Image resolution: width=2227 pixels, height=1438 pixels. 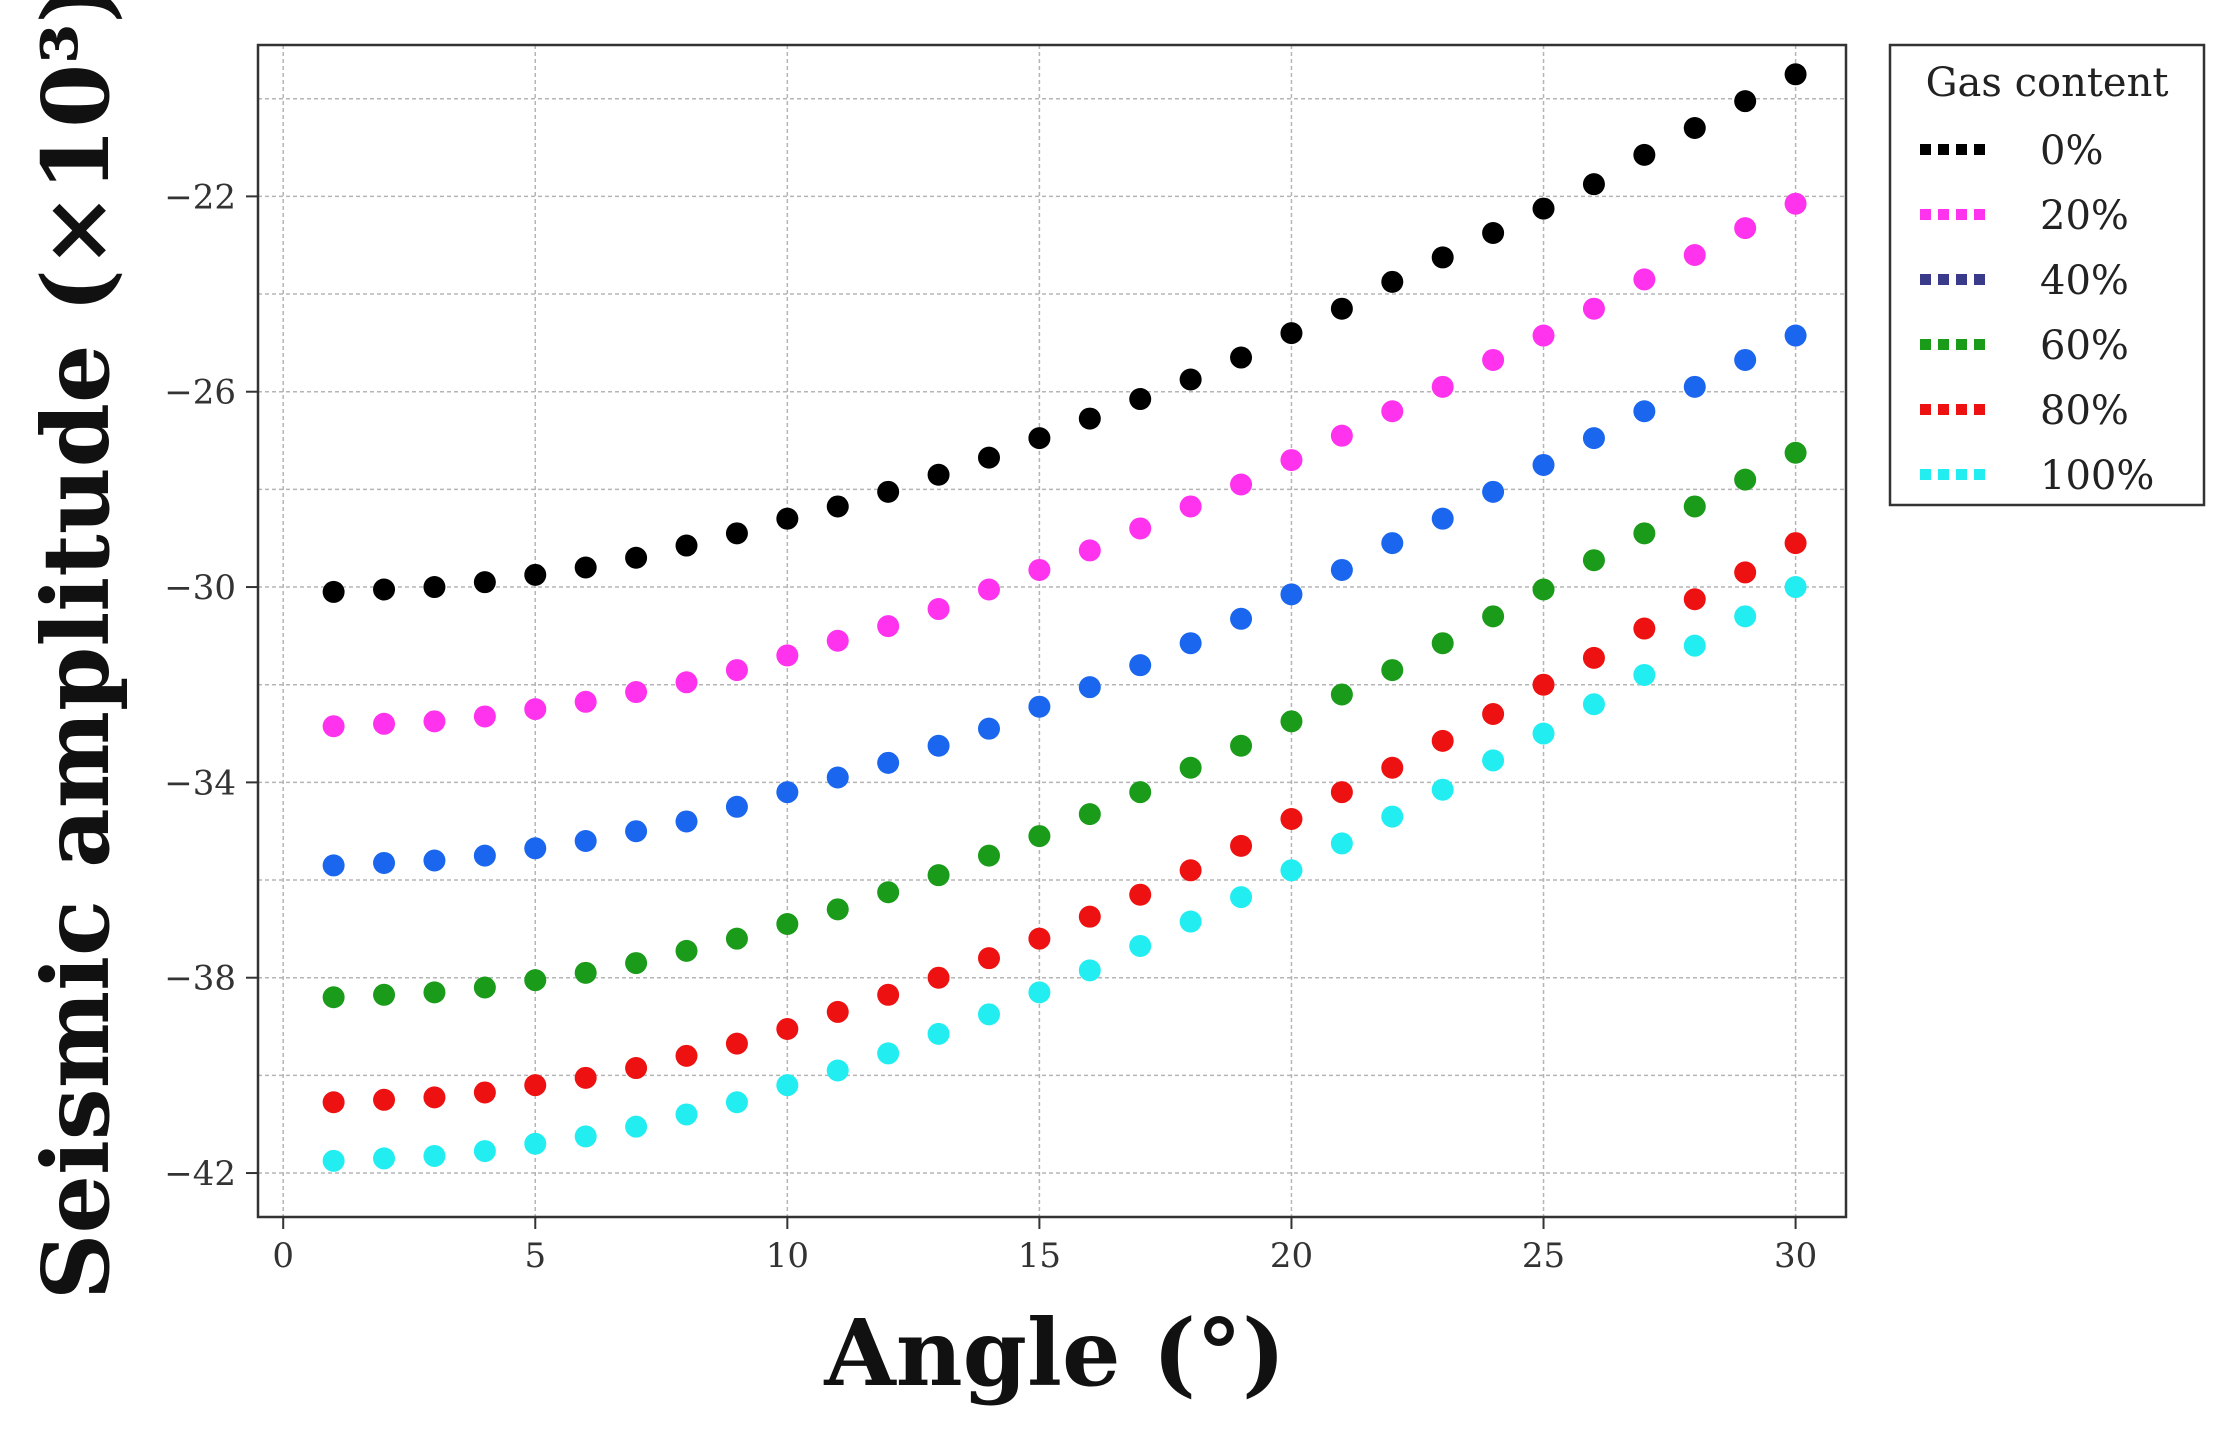 I want to click on legend-label: 0%, so click(x=2071, y=151).